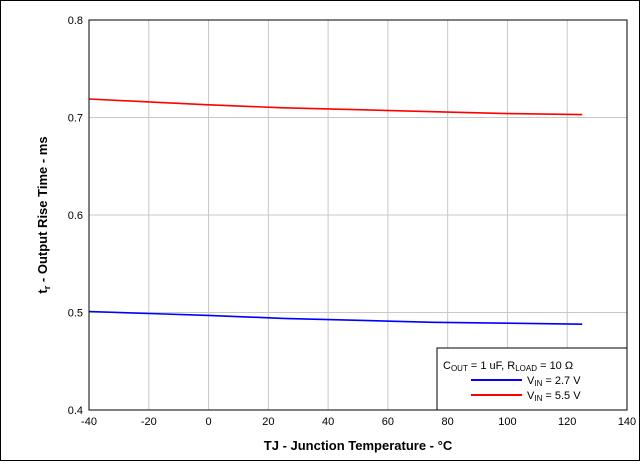  What do you see at coordinates (459, 368) in the screenshot?
I see `legend-title-c-sub: OUT` at bounding box center [459, 368].